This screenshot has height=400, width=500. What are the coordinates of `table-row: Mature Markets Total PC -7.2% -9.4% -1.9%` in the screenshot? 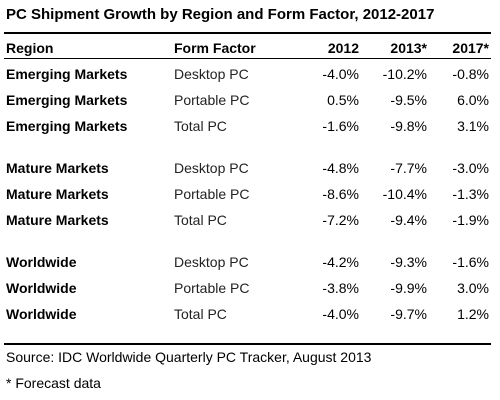 It's located at (247, 220).